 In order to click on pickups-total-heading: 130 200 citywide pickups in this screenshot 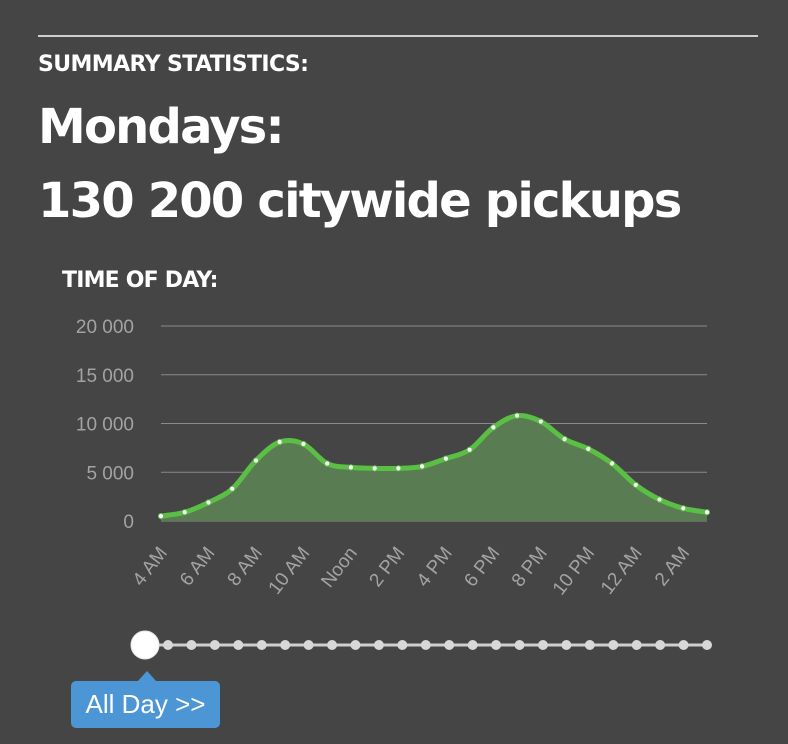, I will do `click(360, 201)`.